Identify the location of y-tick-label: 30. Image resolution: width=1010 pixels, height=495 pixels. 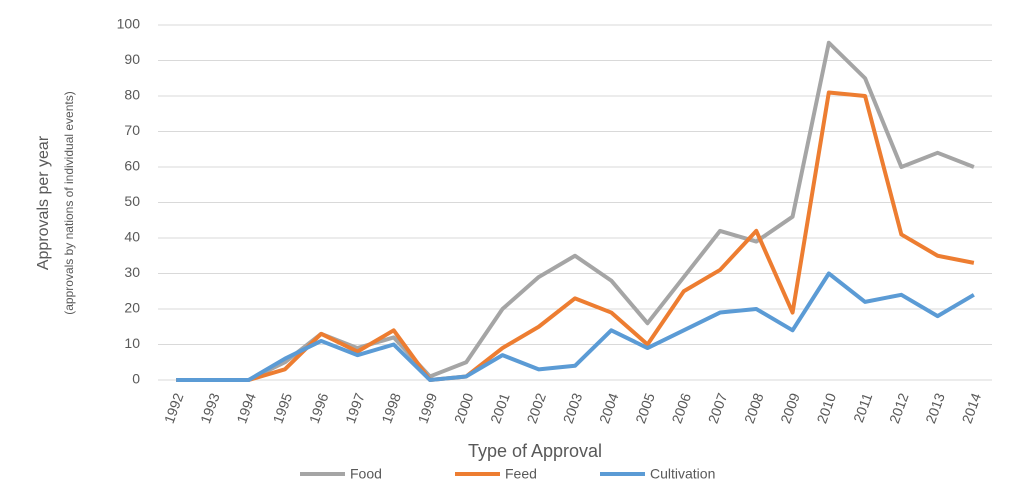
(132, 272).